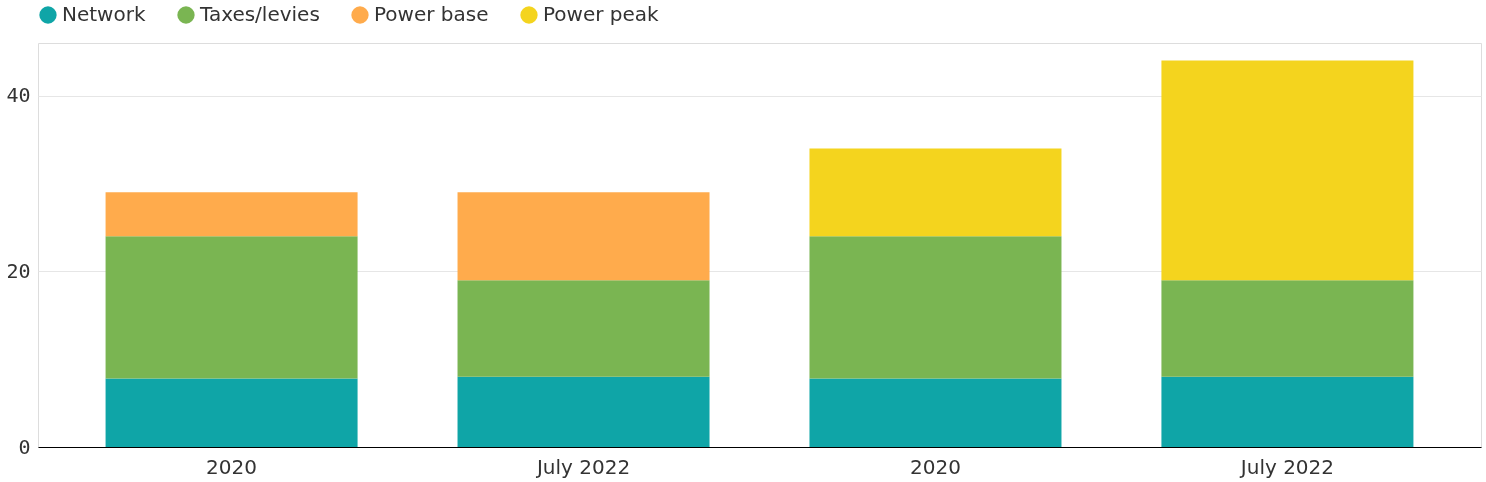 This screenshot has width=1486, height=482. I want to click on y-tick-label: 40, so click(18, 95).